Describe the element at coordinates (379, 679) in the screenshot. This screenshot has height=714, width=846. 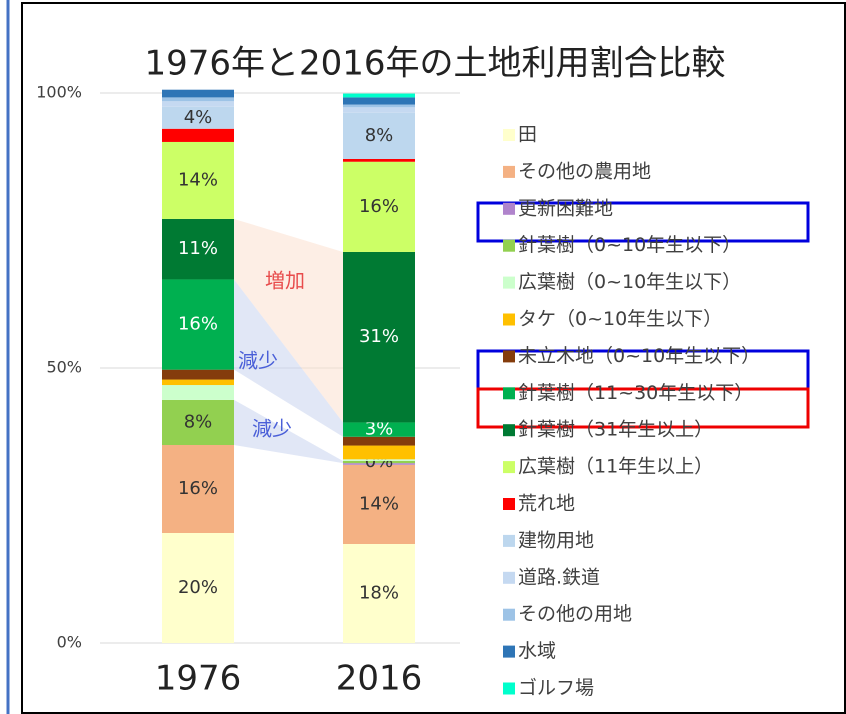
I see `x-tick-label: 2016` at that location.